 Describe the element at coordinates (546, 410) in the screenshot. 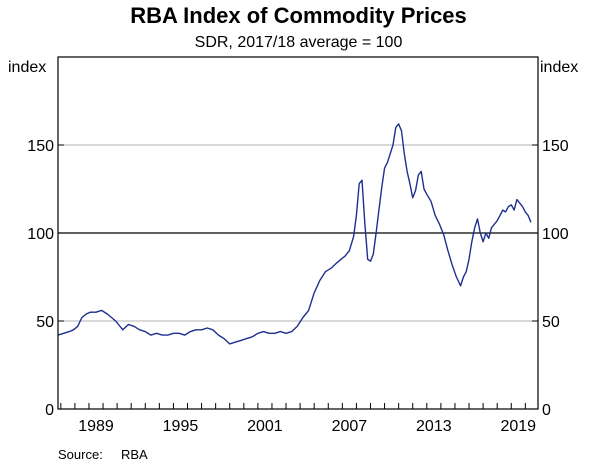

I see `y-tick-label-right: 0` at that location.